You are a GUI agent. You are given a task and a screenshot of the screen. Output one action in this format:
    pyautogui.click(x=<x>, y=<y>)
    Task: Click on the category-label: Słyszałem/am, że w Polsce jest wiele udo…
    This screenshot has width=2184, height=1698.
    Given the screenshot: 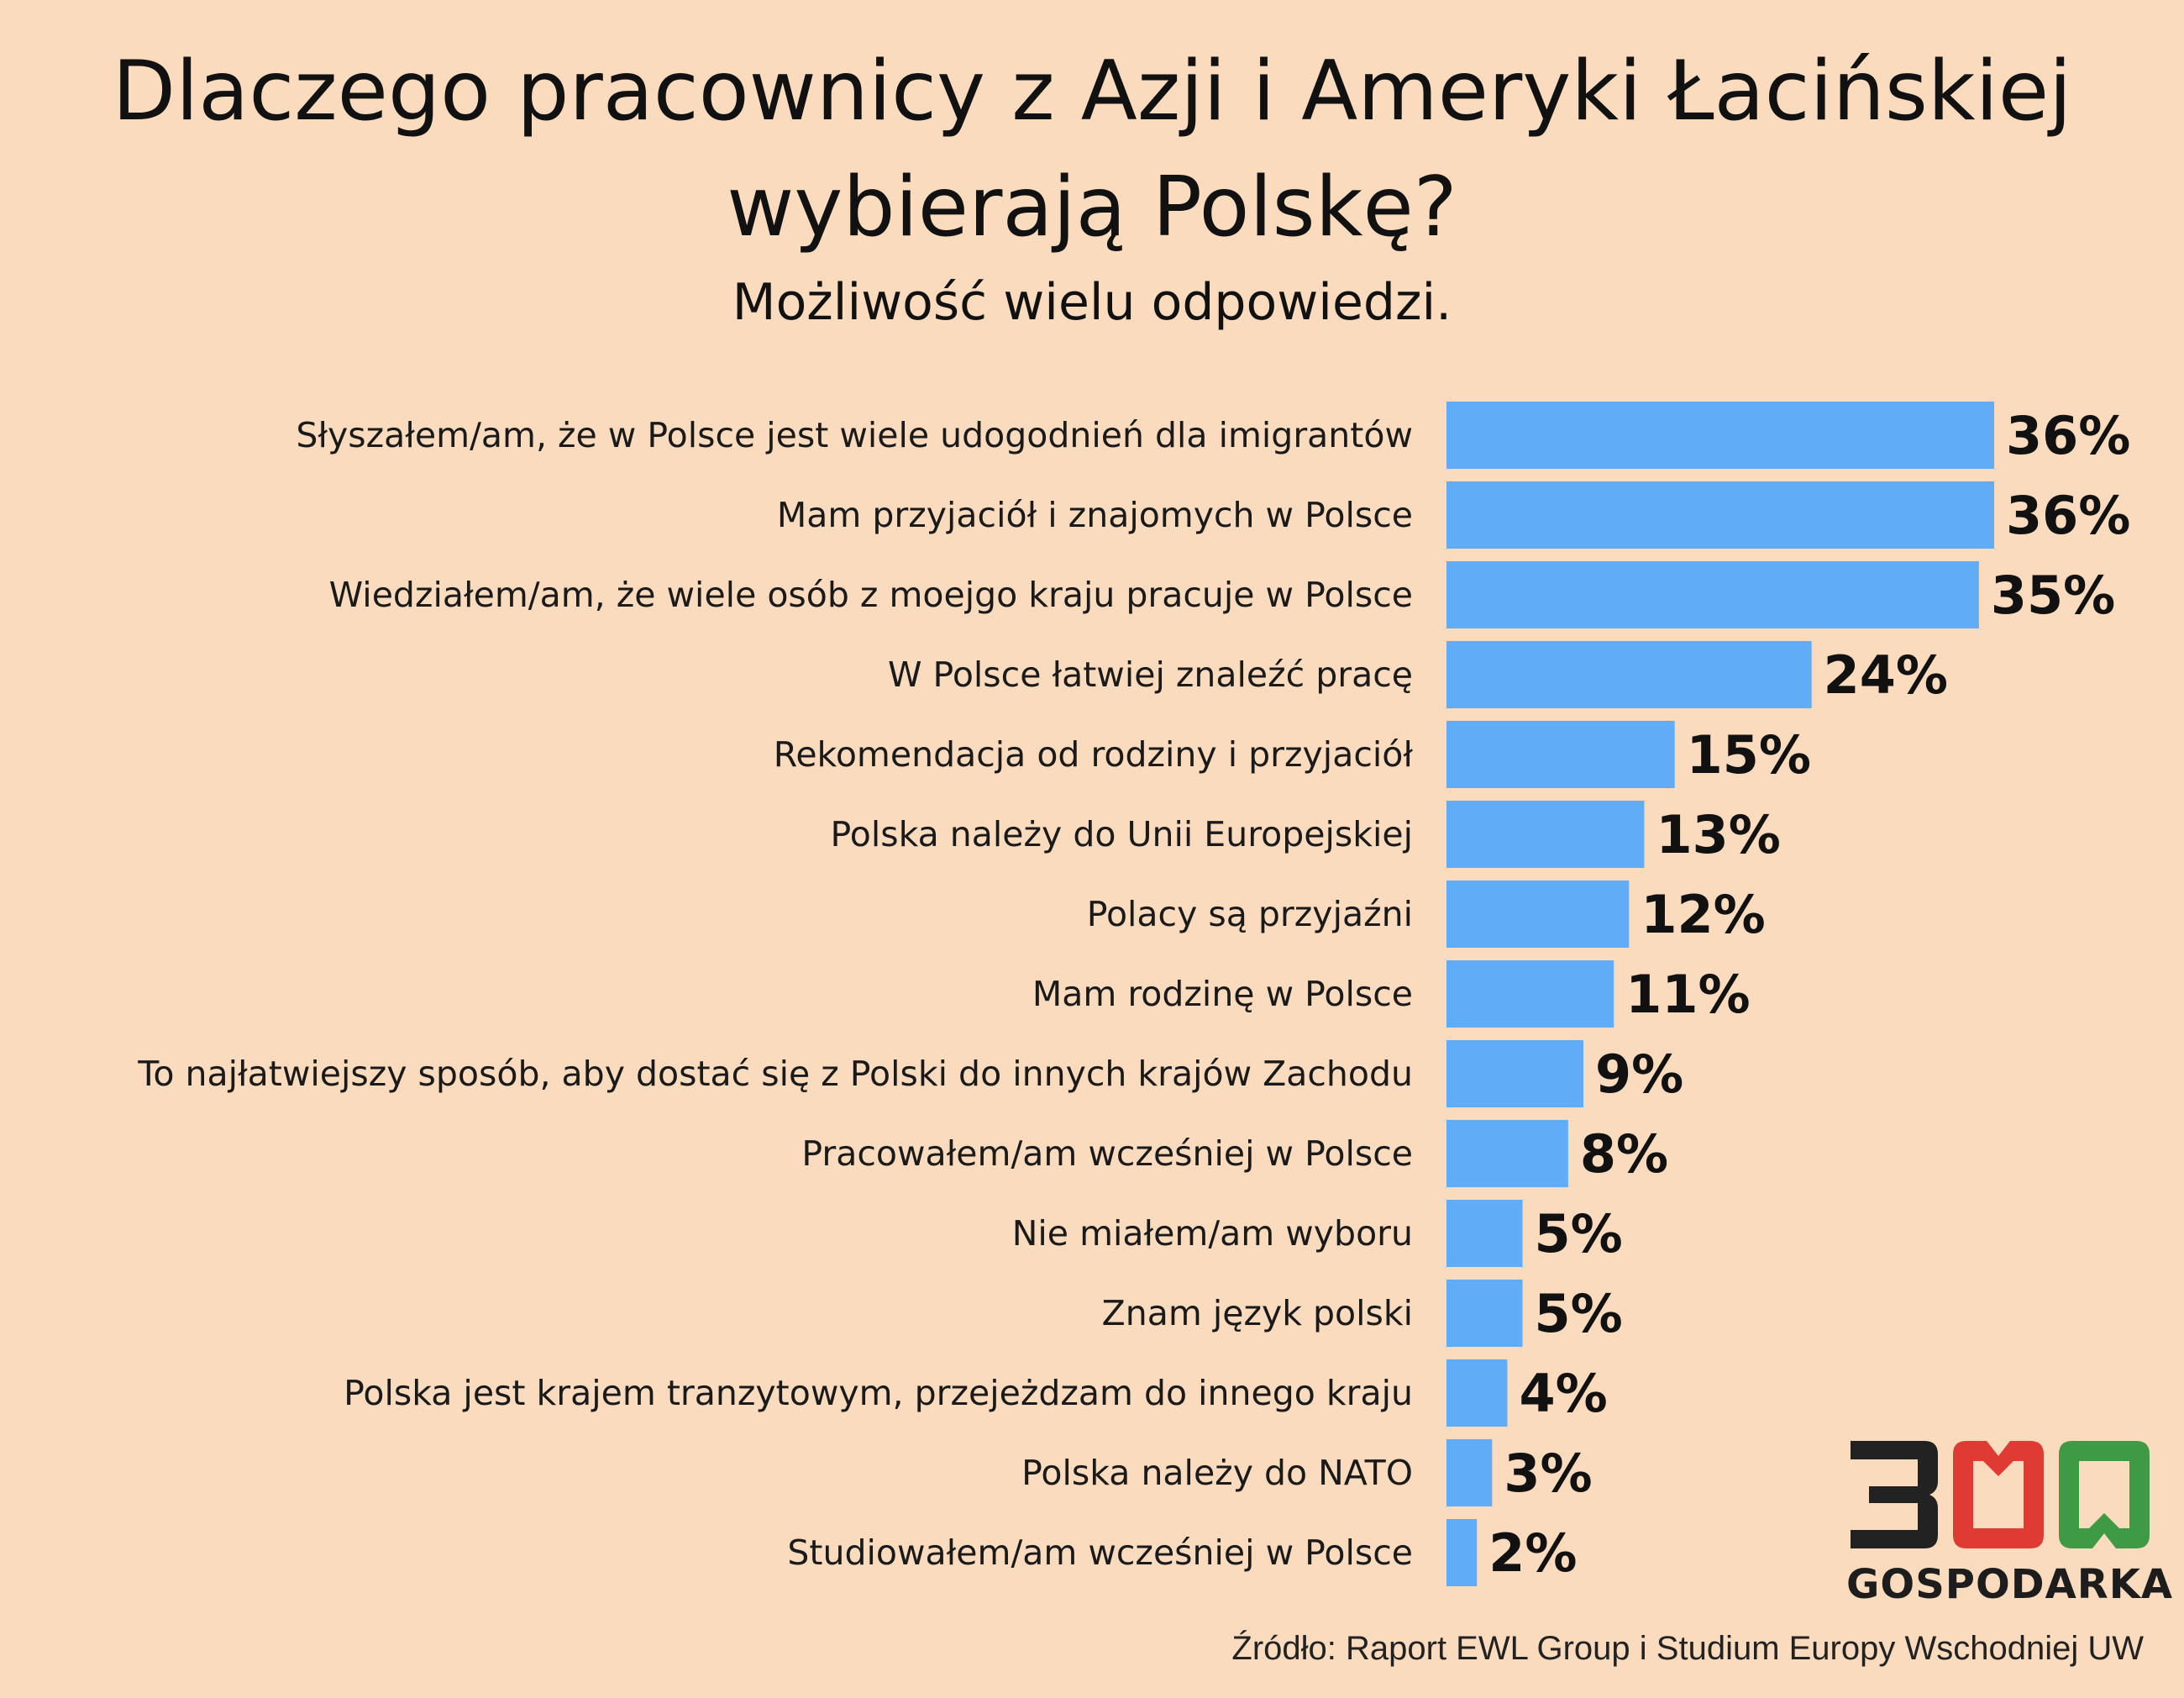 What is the action you would take?
    pyautogui.click(x=854, y=435)
    